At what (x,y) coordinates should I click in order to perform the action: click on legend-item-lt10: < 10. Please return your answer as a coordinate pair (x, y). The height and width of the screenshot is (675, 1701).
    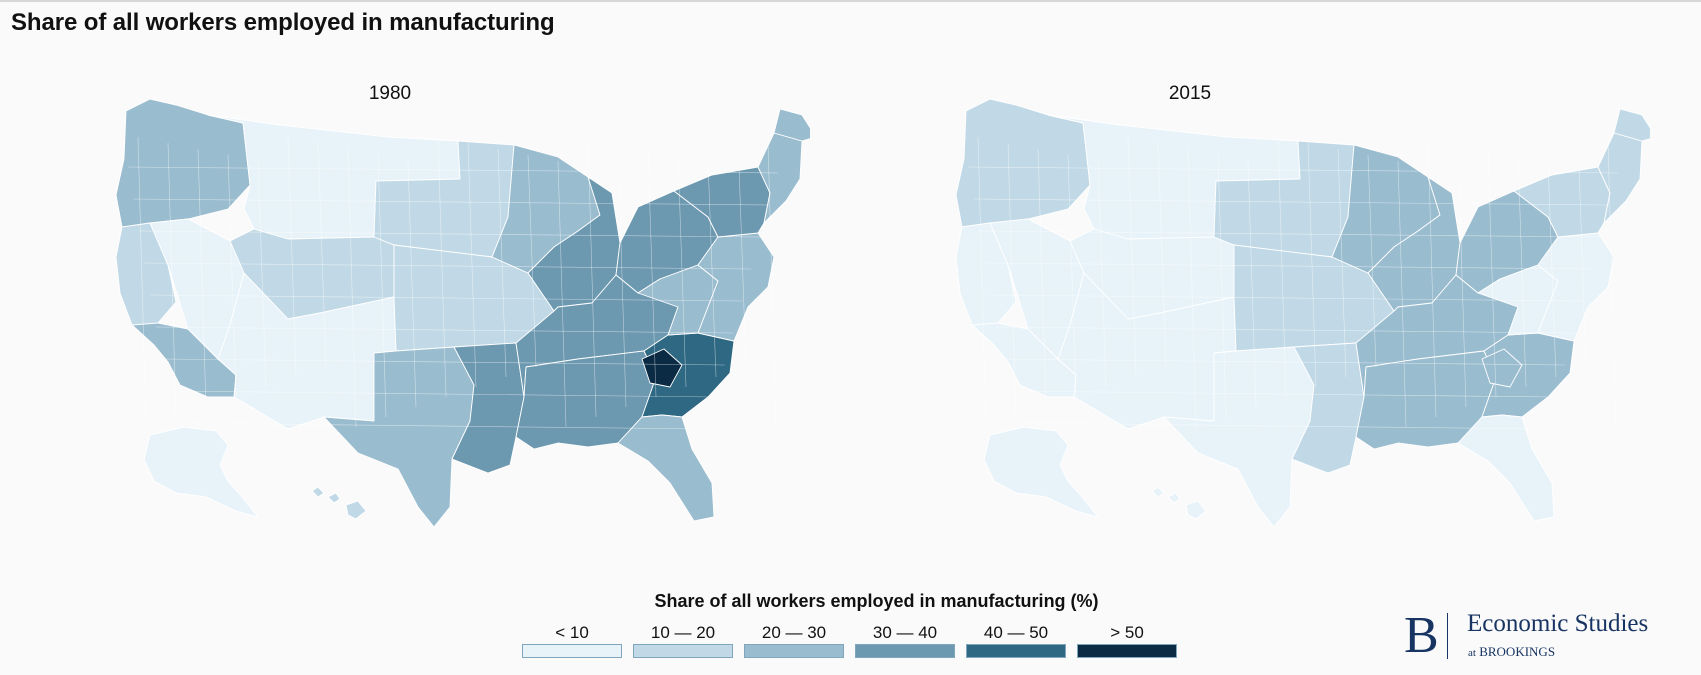
    Looking at the image, I should click on (572, 640).